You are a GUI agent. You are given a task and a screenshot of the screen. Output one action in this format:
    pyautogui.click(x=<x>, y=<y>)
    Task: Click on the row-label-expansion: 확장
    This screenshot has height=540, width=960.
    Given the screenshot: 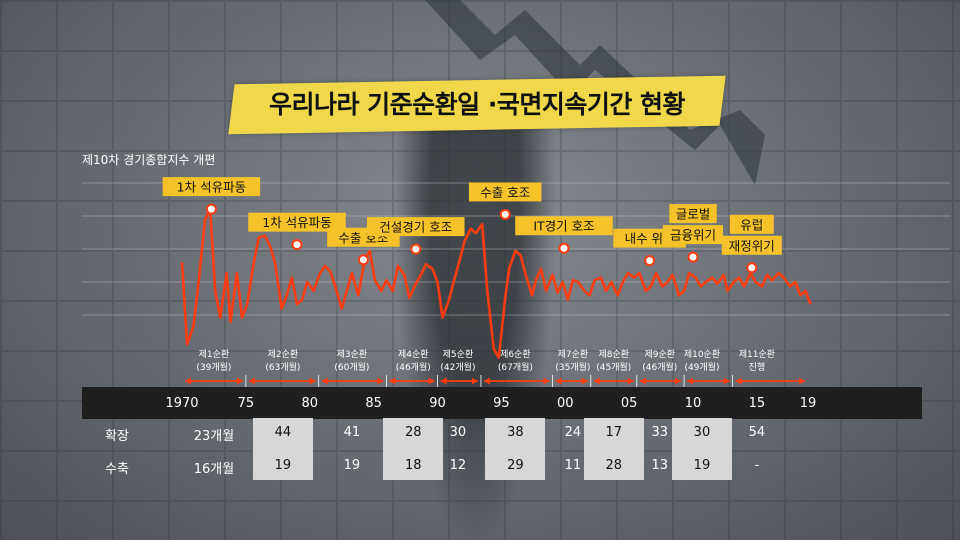 What is the action you would take?
    pyautogui.click(x=117, y=436)
    